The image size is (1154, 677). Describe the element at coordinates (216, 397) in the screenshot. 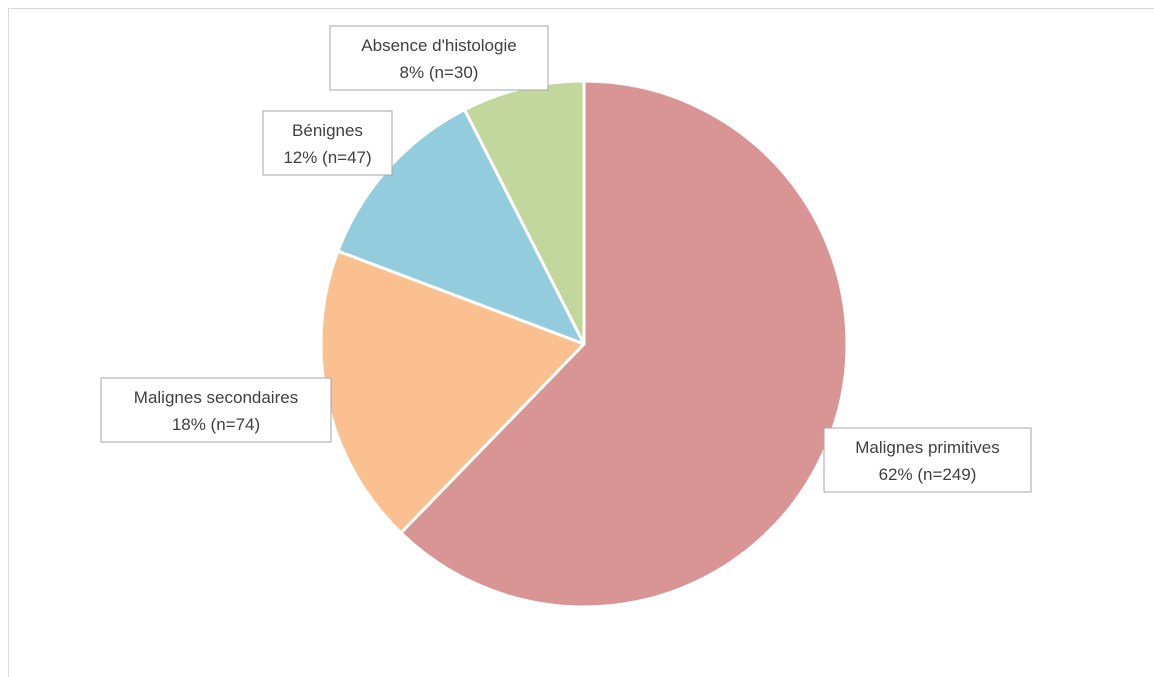

I see `data-label-category: Malignes secondaires` at that location.